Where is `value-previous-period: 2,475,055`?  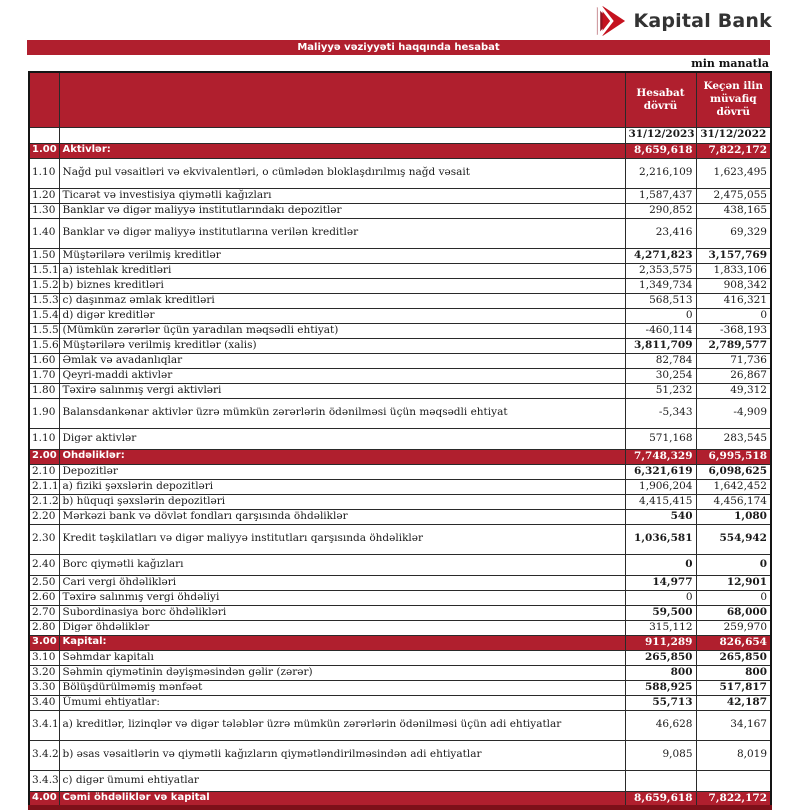
value-previous-period: 2,475,055 is located at coordinates (733, 195).